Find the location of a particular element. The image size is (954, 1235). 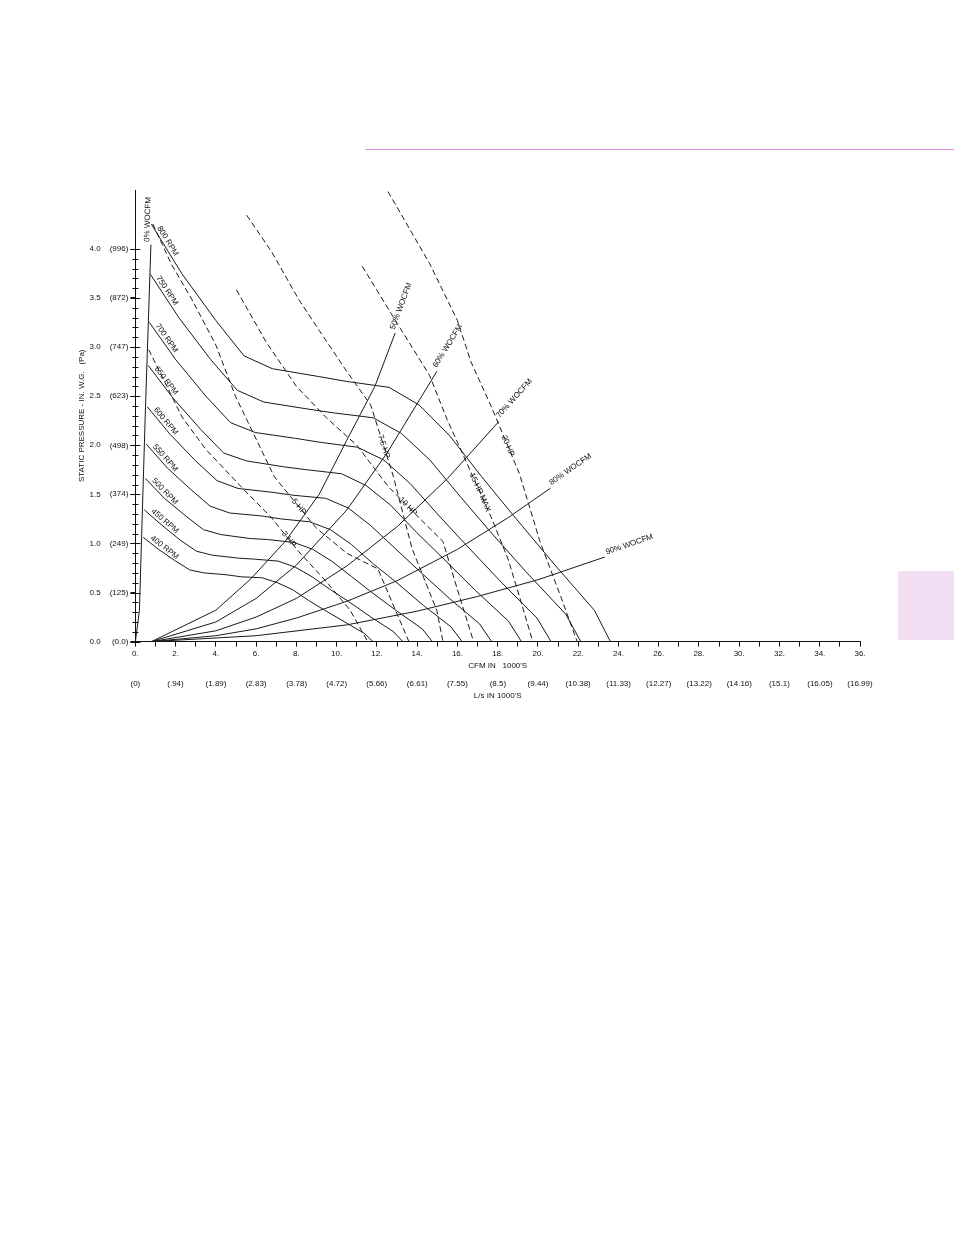

x2-tick-label: (3.78) is located at coordinates (297, 683).